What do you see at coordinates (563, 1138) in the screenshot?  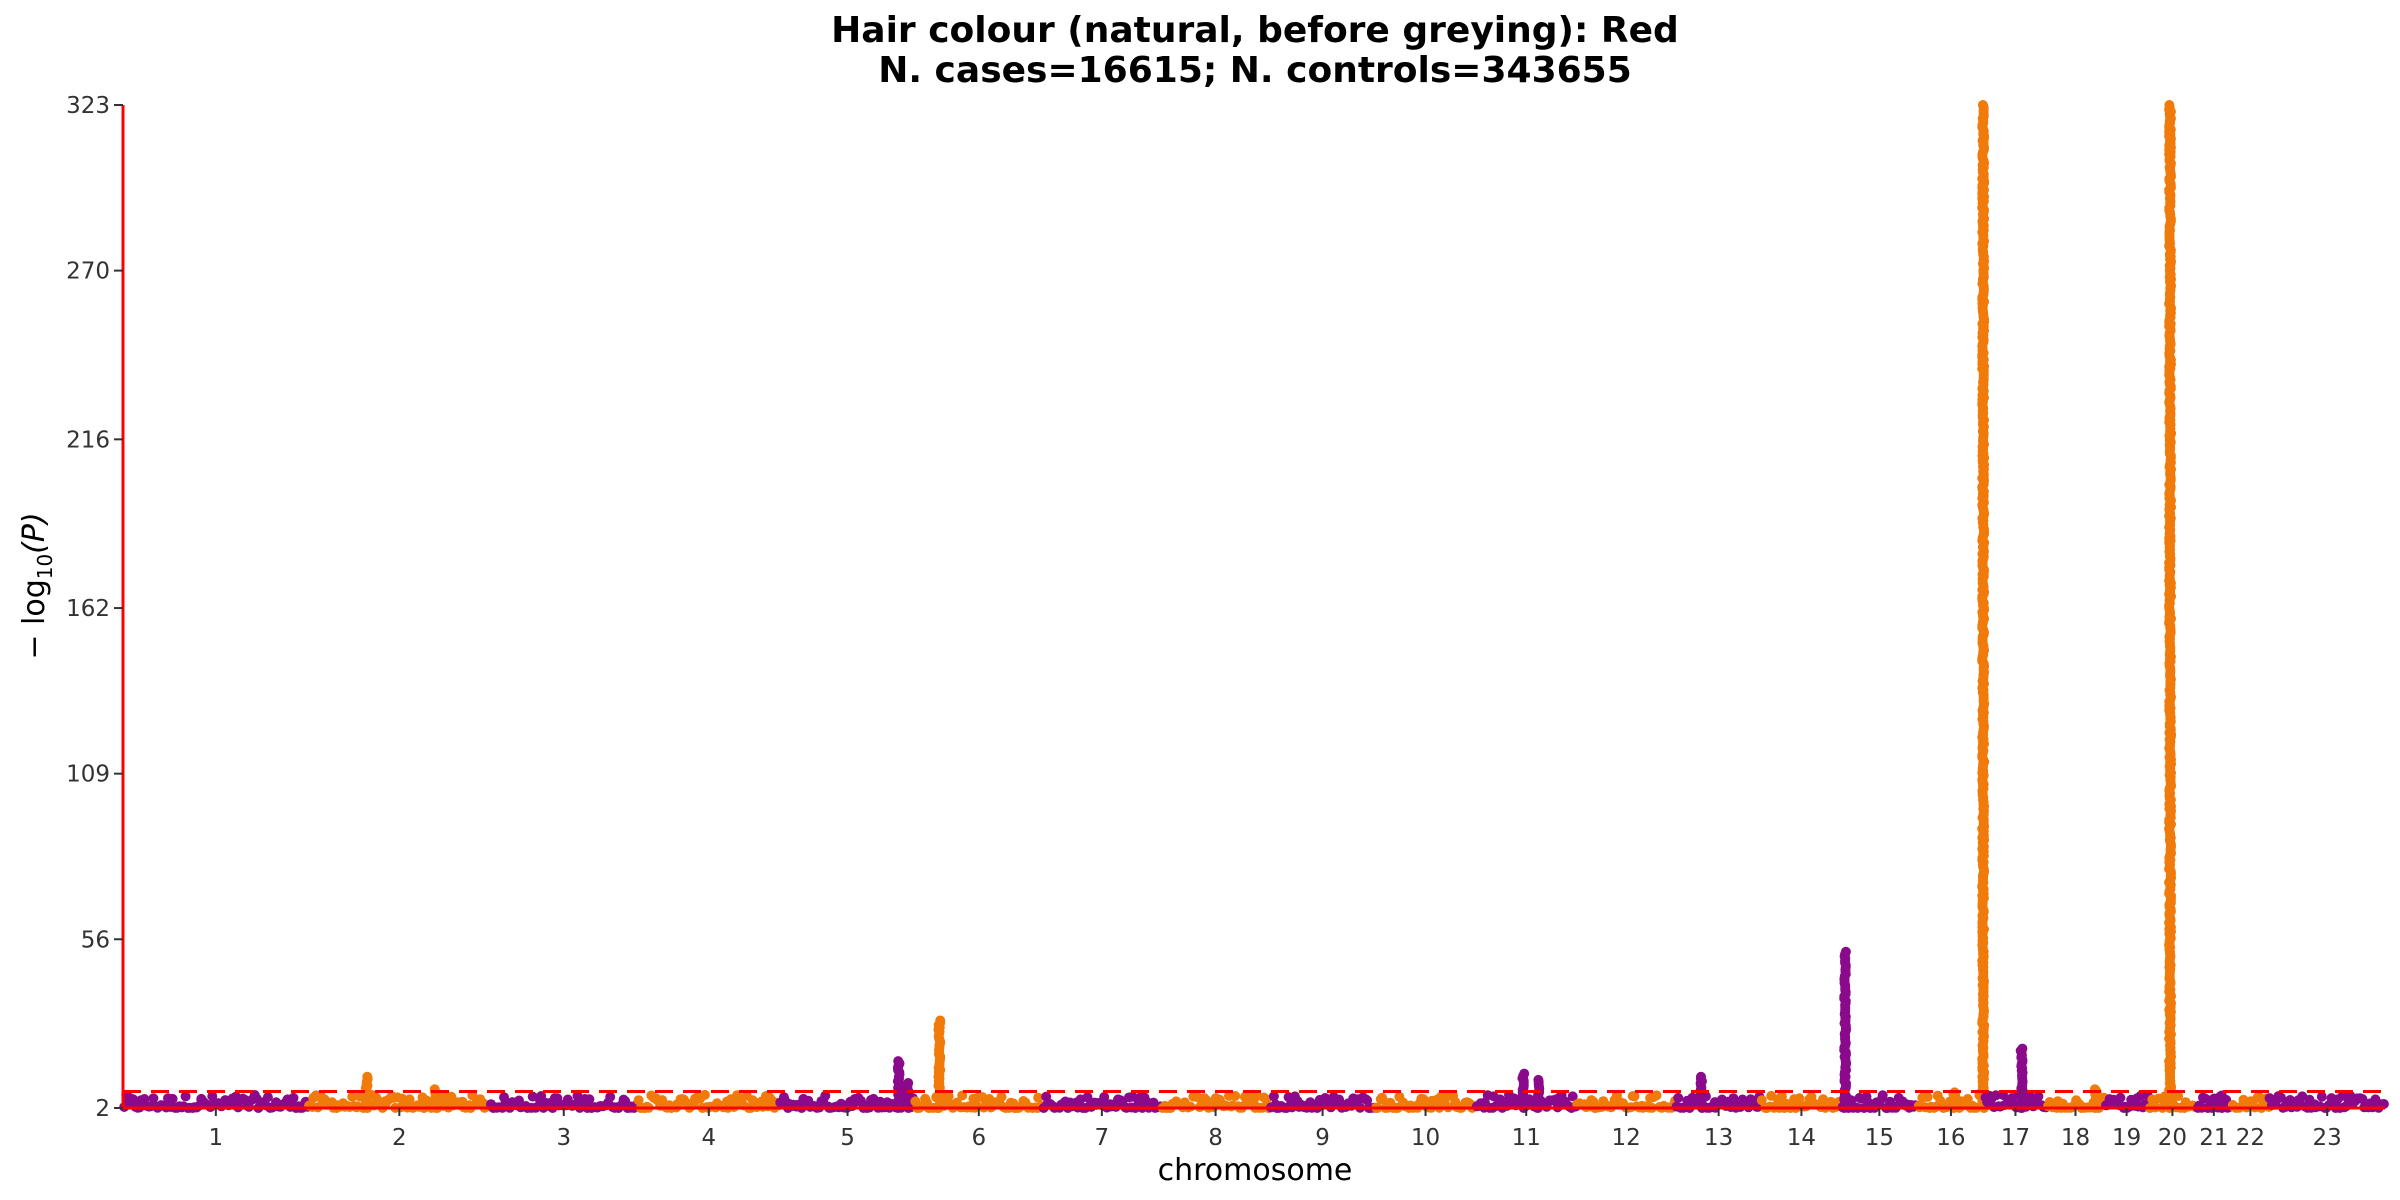 I see `x-tick-label: 3` at bounding box center [563, 1138].